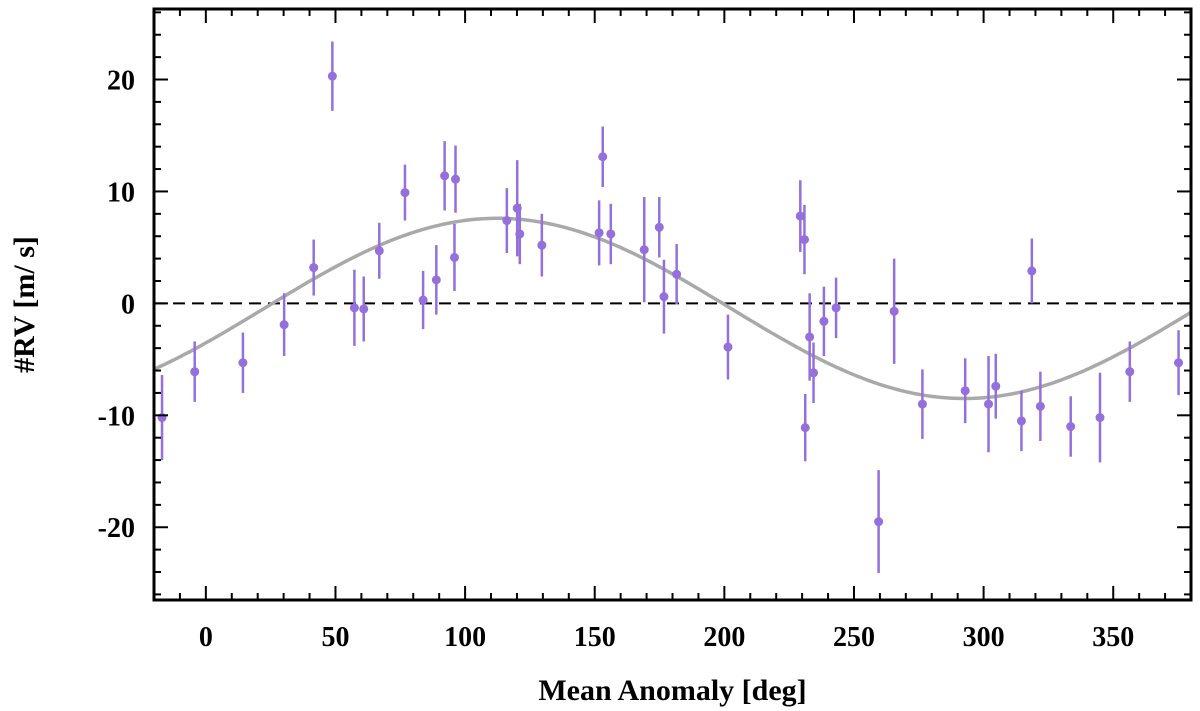 The width and height of the screenshot is (1200, 711). What do you see at coordinates (121, 192) in the screenshot?
I see `y-tick-label: 10` at bounding box center [121, 192].